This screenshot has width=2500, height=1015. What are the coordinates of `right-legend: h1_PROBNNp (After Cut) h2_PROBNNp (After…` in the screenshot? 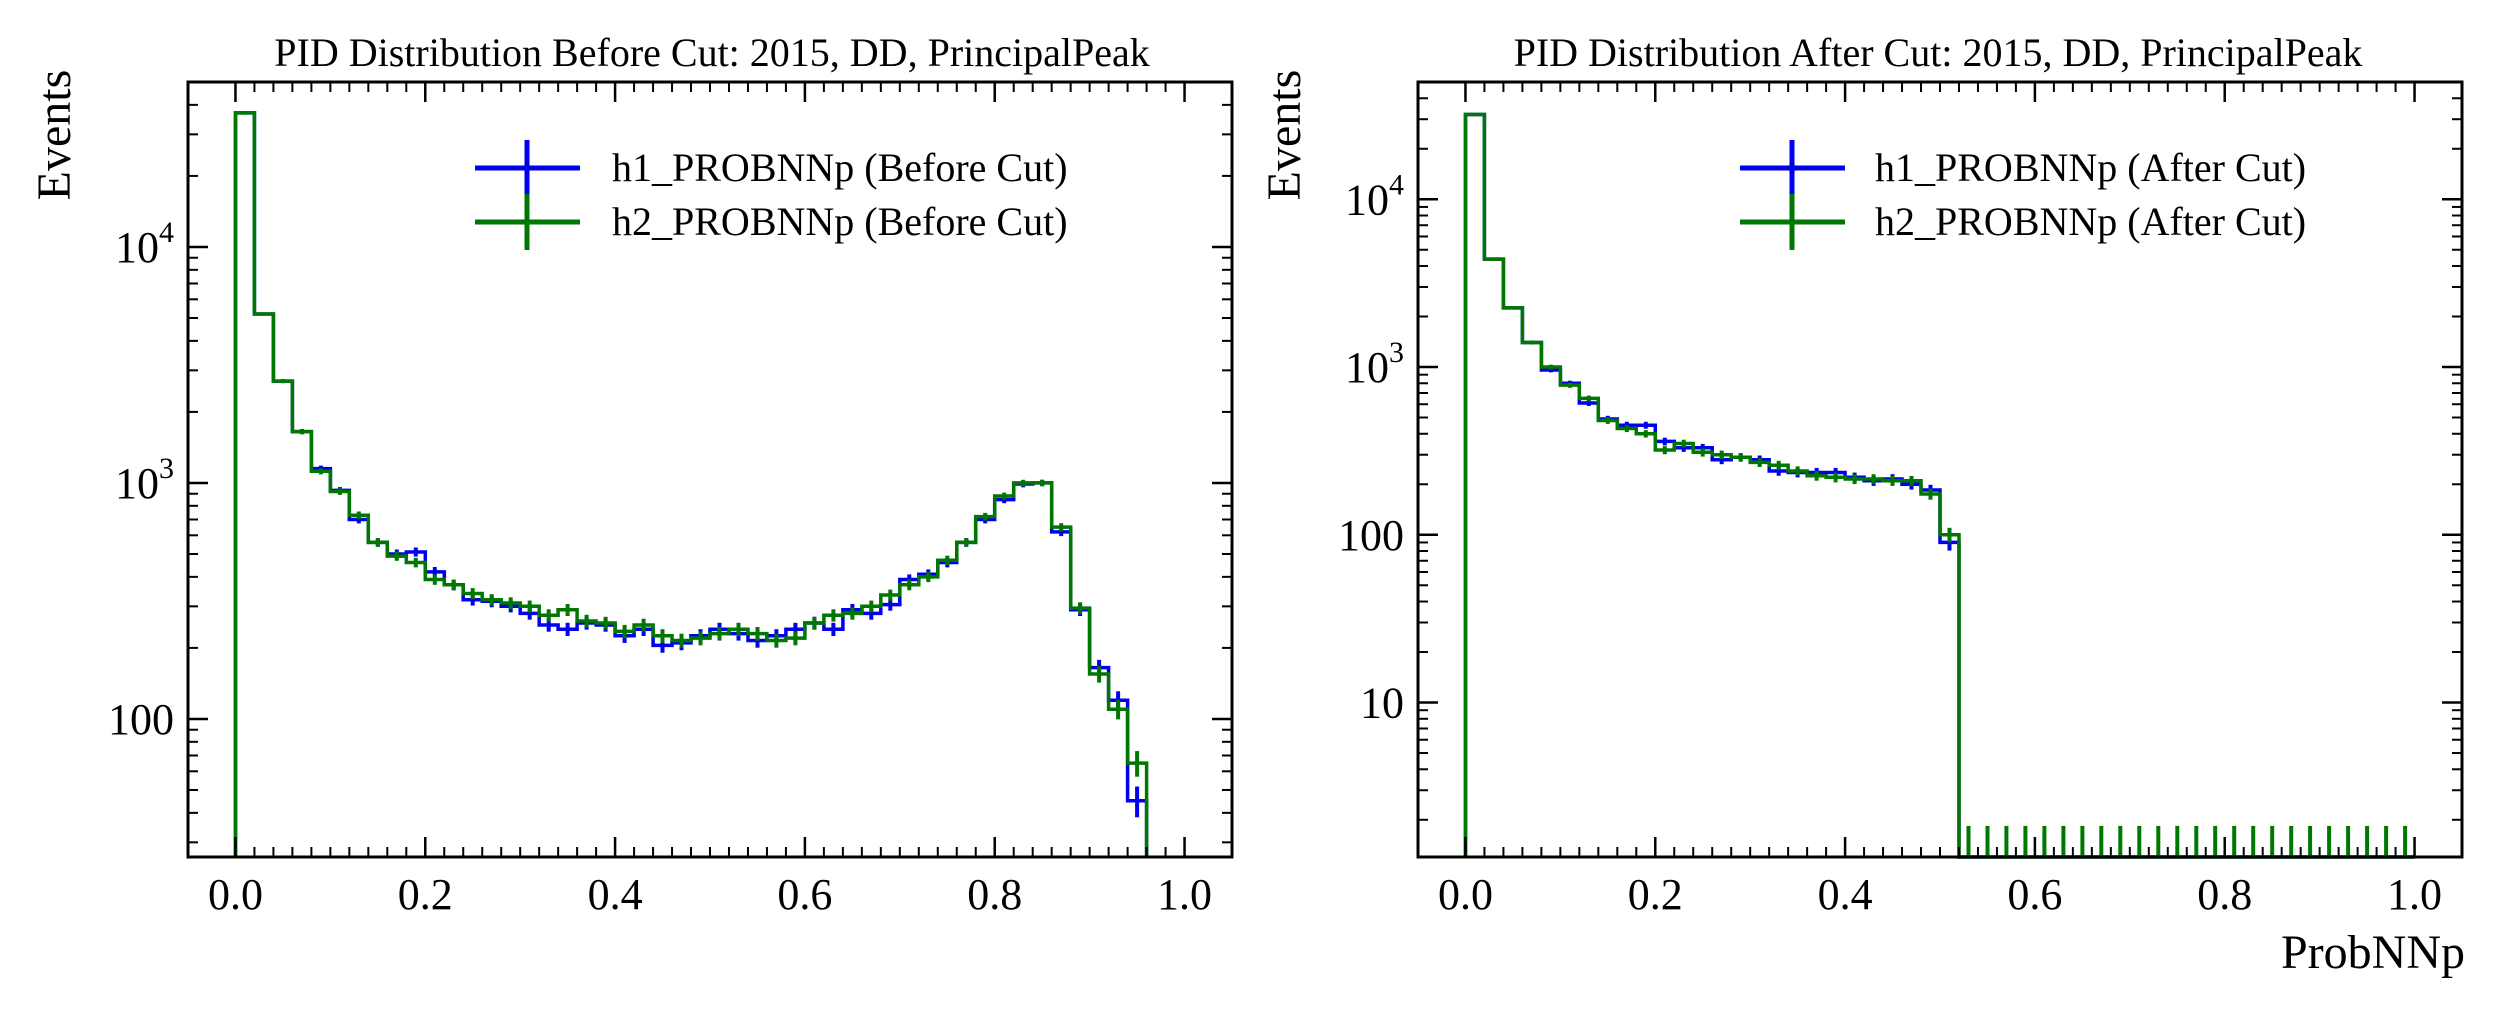 It's located at (2023, 195).